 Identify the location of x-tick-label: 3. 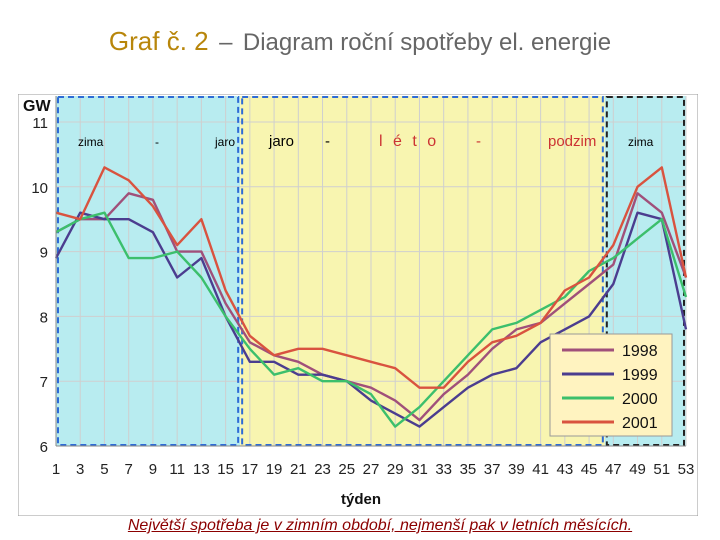
(80, 469).